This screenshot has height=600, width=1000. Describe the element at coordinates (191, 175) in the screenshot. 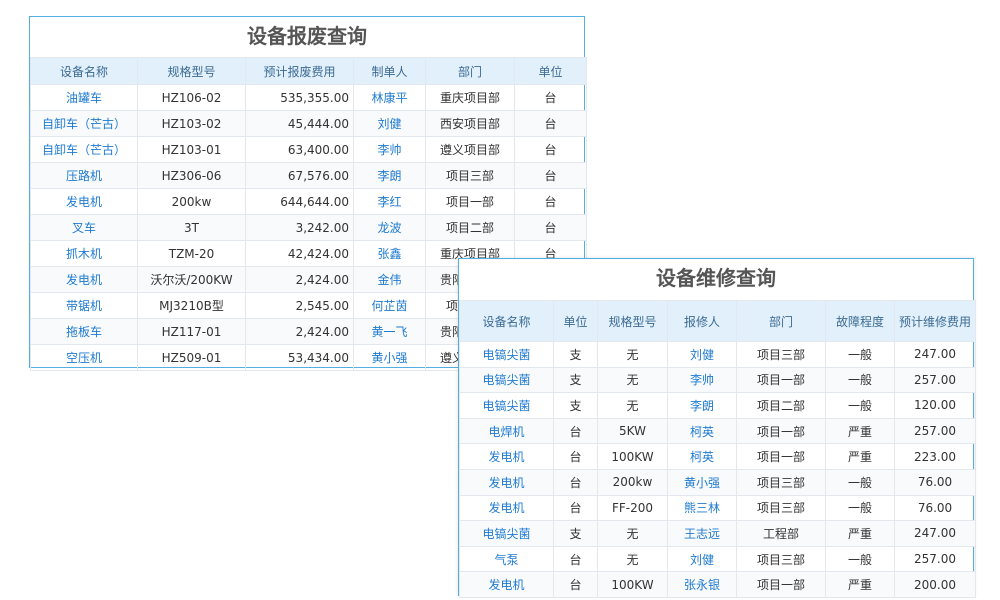

I see `cell: HZ306-06` at that location.